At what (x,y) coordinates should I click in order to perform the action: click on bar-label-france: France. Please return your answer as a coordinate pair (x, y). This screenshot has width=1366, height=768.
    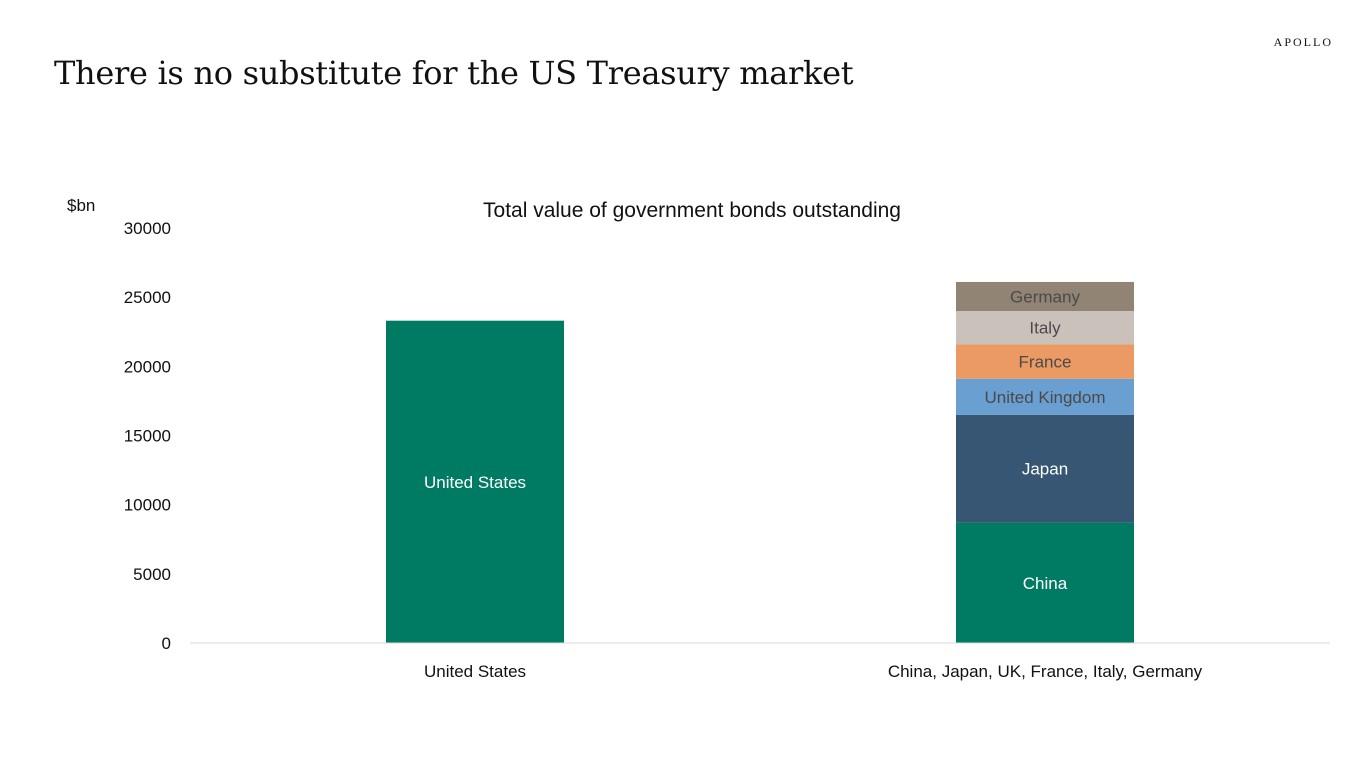
    Looking at the image, I should click on (1045, 361).